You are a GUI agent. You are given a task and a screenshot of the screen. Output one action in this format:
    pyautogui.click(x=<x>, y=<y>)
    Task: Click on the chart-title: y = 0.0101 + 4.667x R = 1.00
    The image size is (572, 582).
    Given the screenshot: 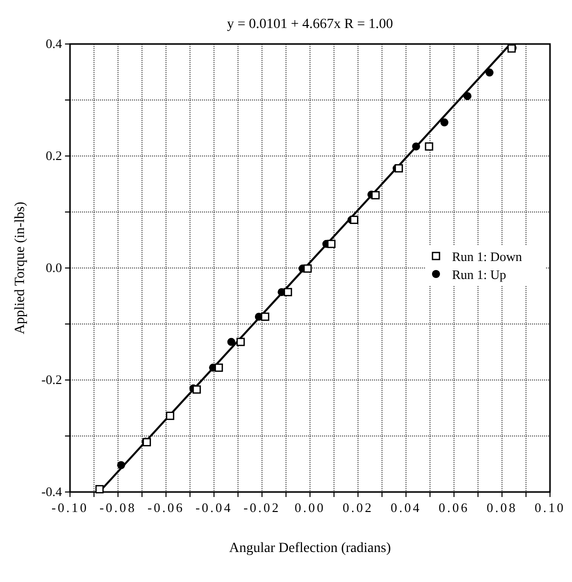 What is the action you would take?
    pyautogui.click(x=310, y=24)
    